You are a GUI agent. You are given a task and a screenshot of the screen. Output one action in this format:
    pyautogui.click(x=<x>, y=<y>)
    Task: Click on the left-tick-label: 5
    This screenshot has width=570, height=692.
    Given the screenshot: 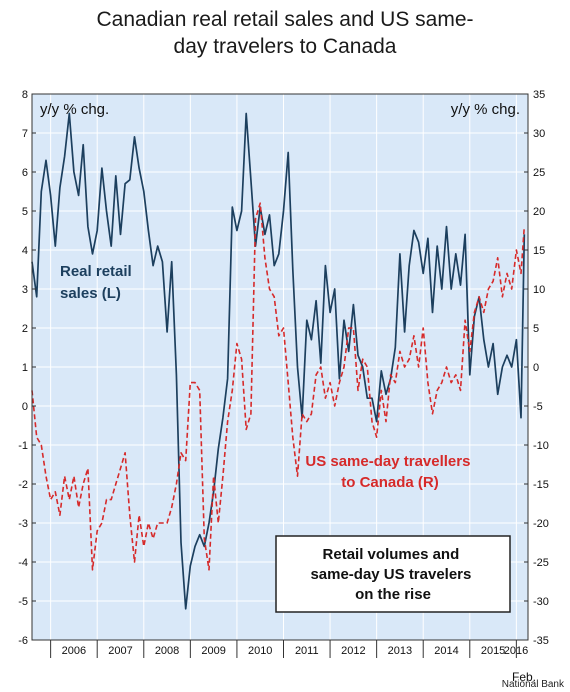 What is the action you would take?
    pyautogui.click(x=25, y=212)
    